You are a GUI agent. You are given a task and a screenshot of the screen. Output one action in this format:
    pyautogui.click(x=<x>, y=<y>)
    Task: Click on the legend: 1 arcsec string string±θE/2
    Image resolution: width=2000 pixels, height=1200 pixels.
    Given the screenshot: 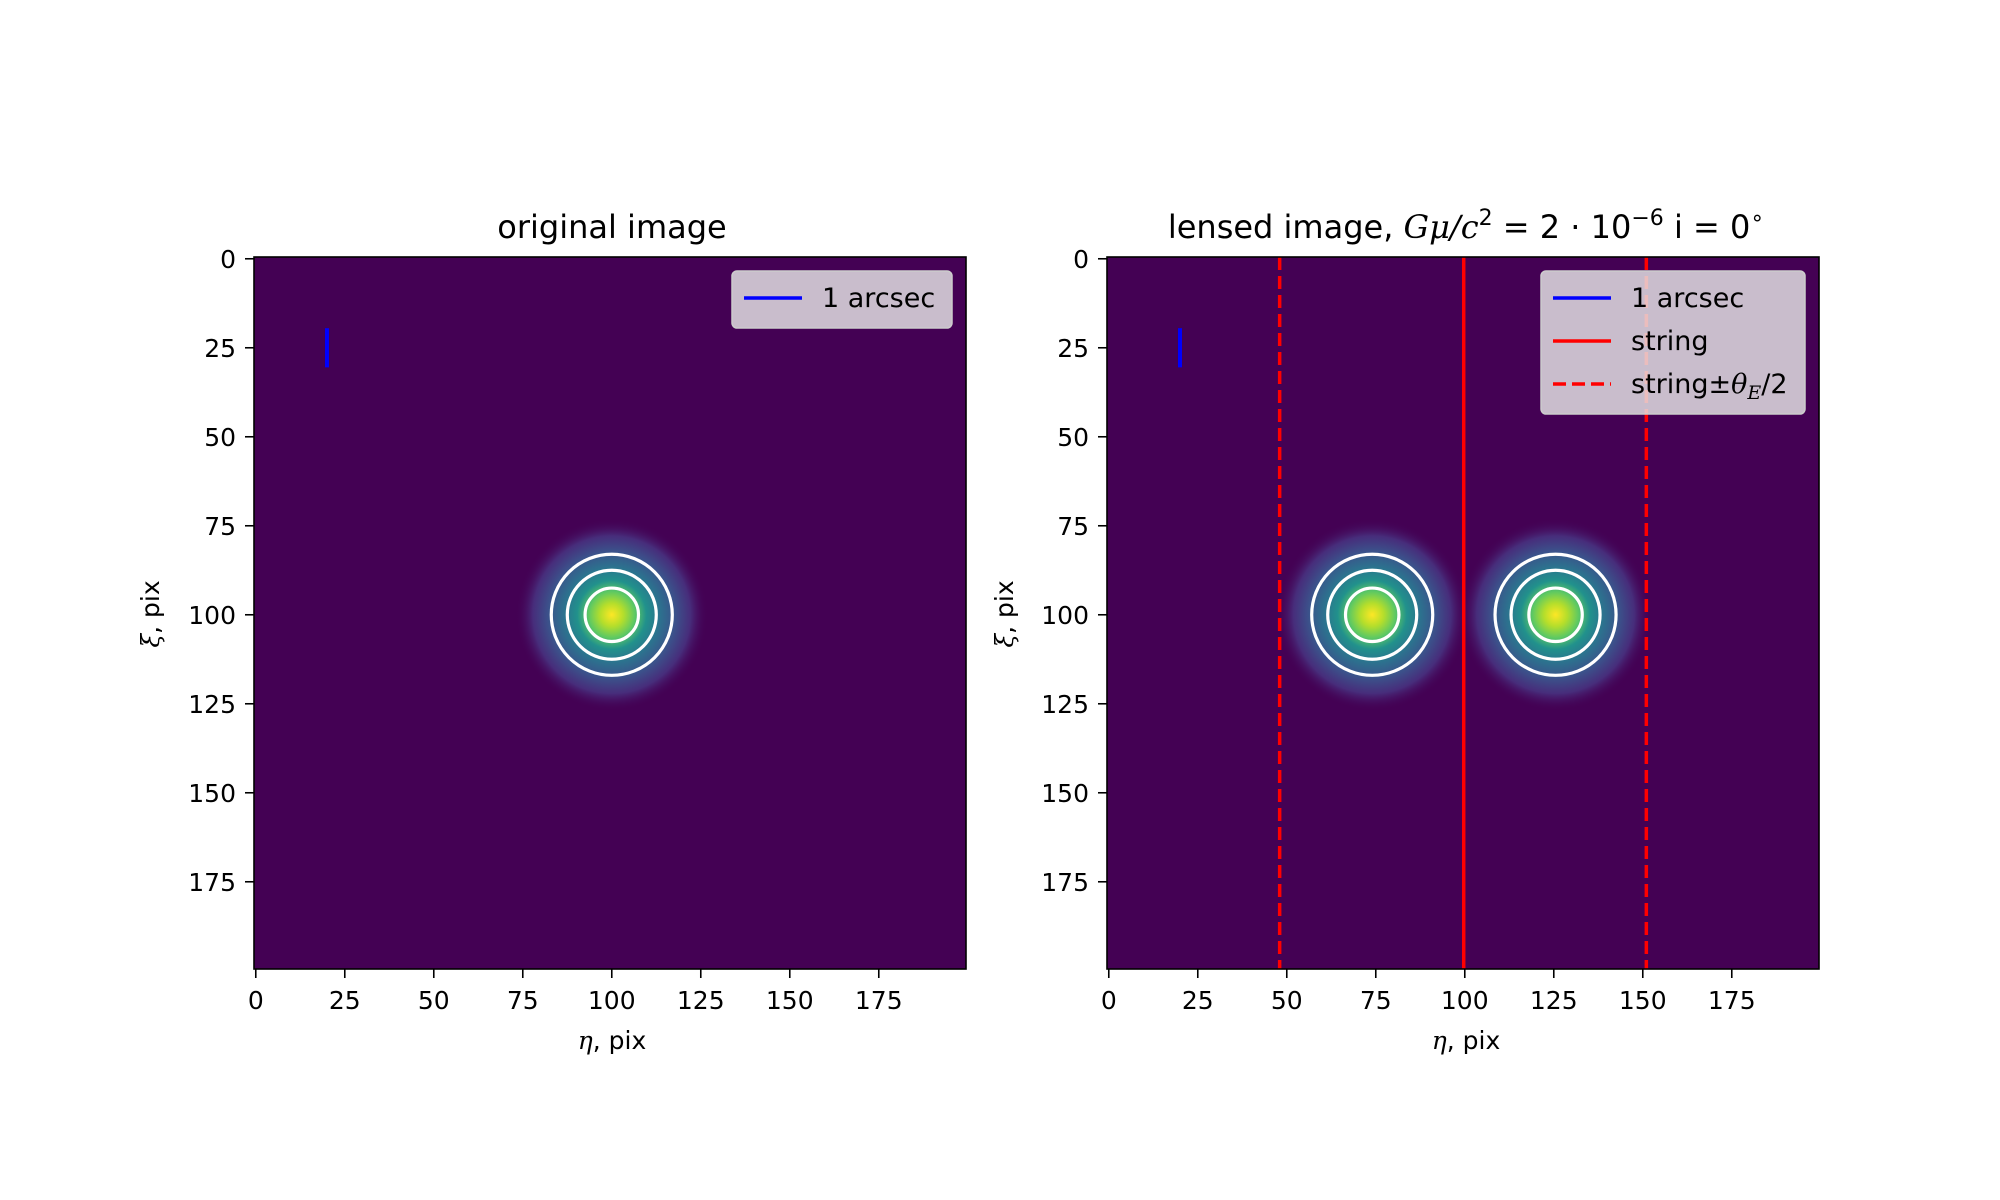 What is the action you would take?
    pyautogui.click(x=1673, y=342)
    